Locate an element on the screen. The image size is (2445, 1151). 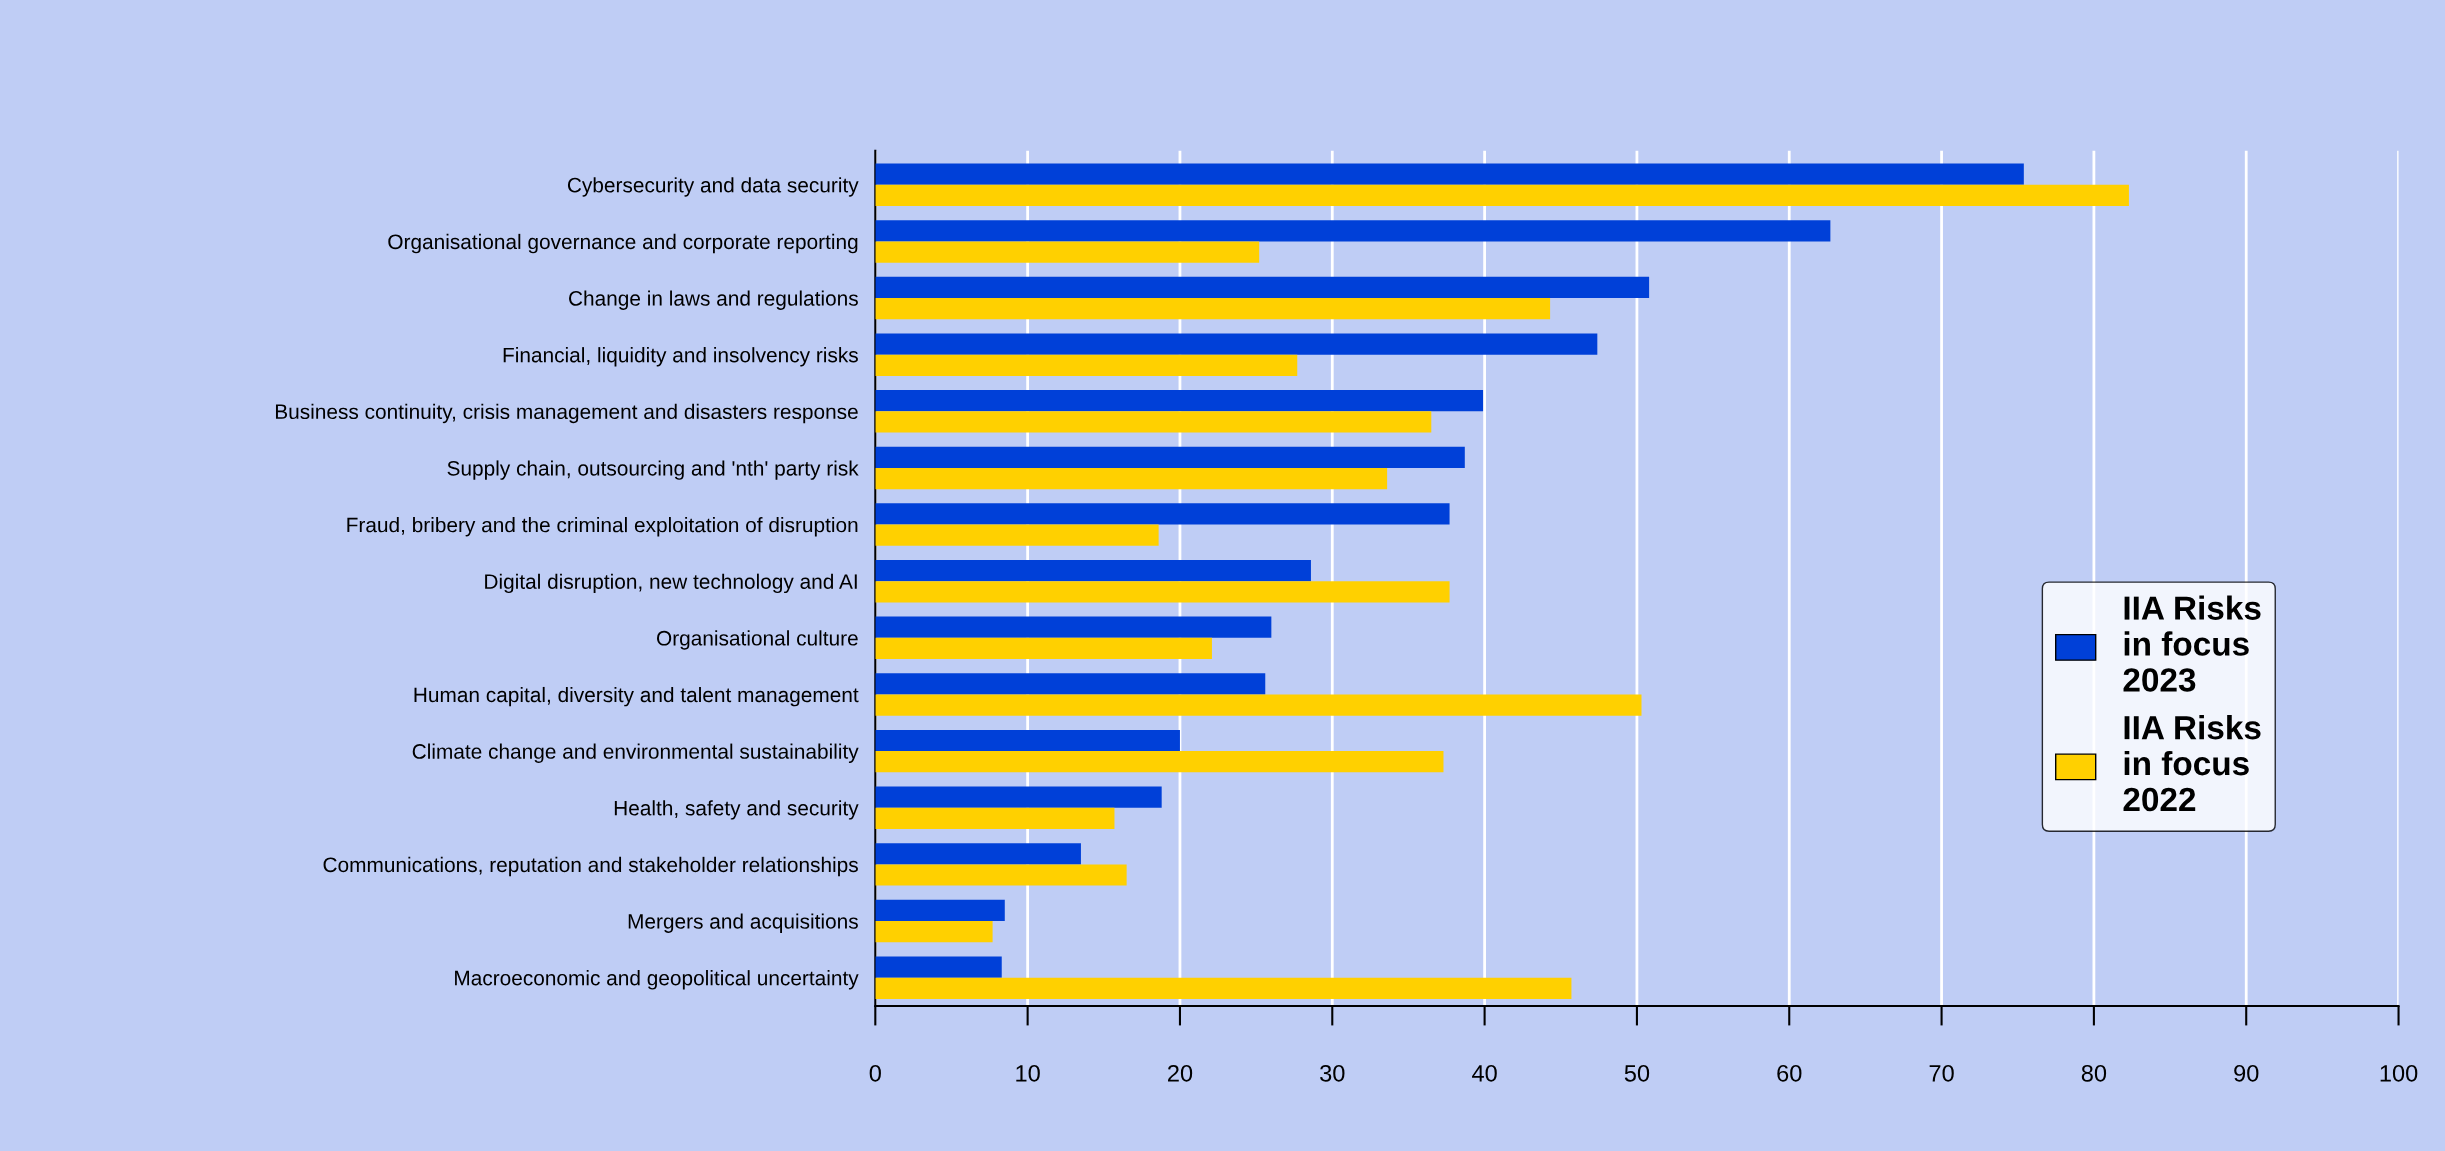
x-tick-label: 80 is located at coordinates (2094, 1073).